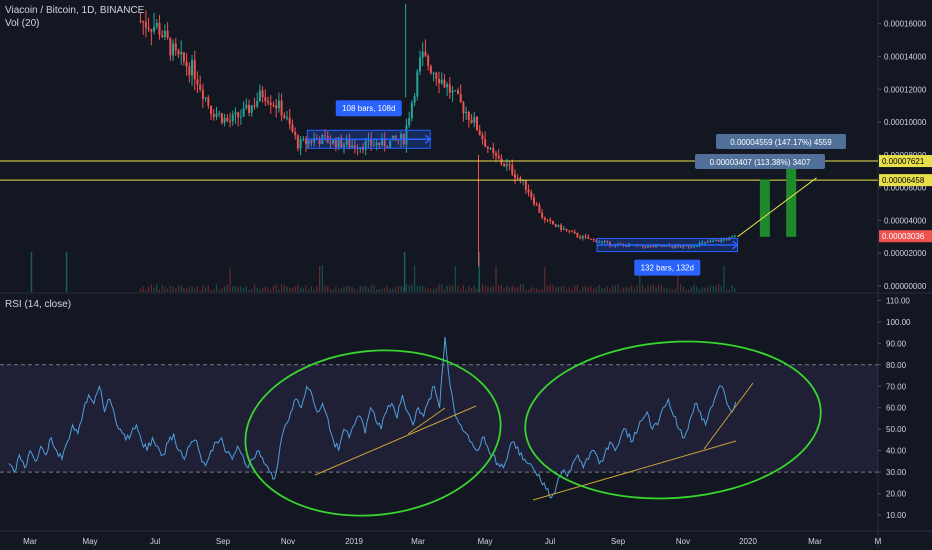 The height and width of the screenshot is (550, 932). What do you see at coordinates (673, 420) in the screenshot?
I see `highlight-ellipse` at bounding box center [673, 420].